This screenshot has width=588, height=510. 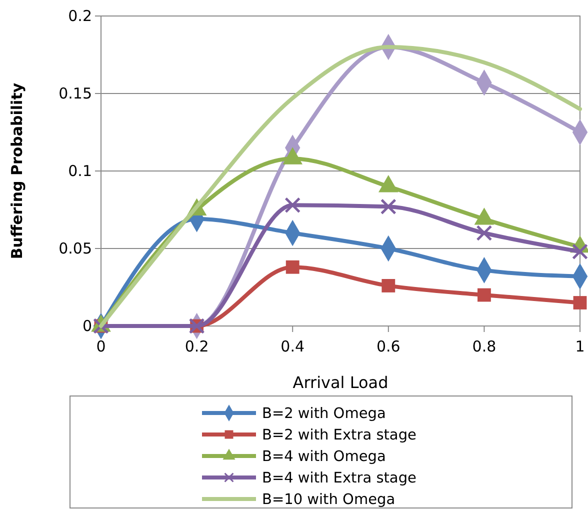 I want to click on x-tick-label: 0, so click(x=101, y=347).